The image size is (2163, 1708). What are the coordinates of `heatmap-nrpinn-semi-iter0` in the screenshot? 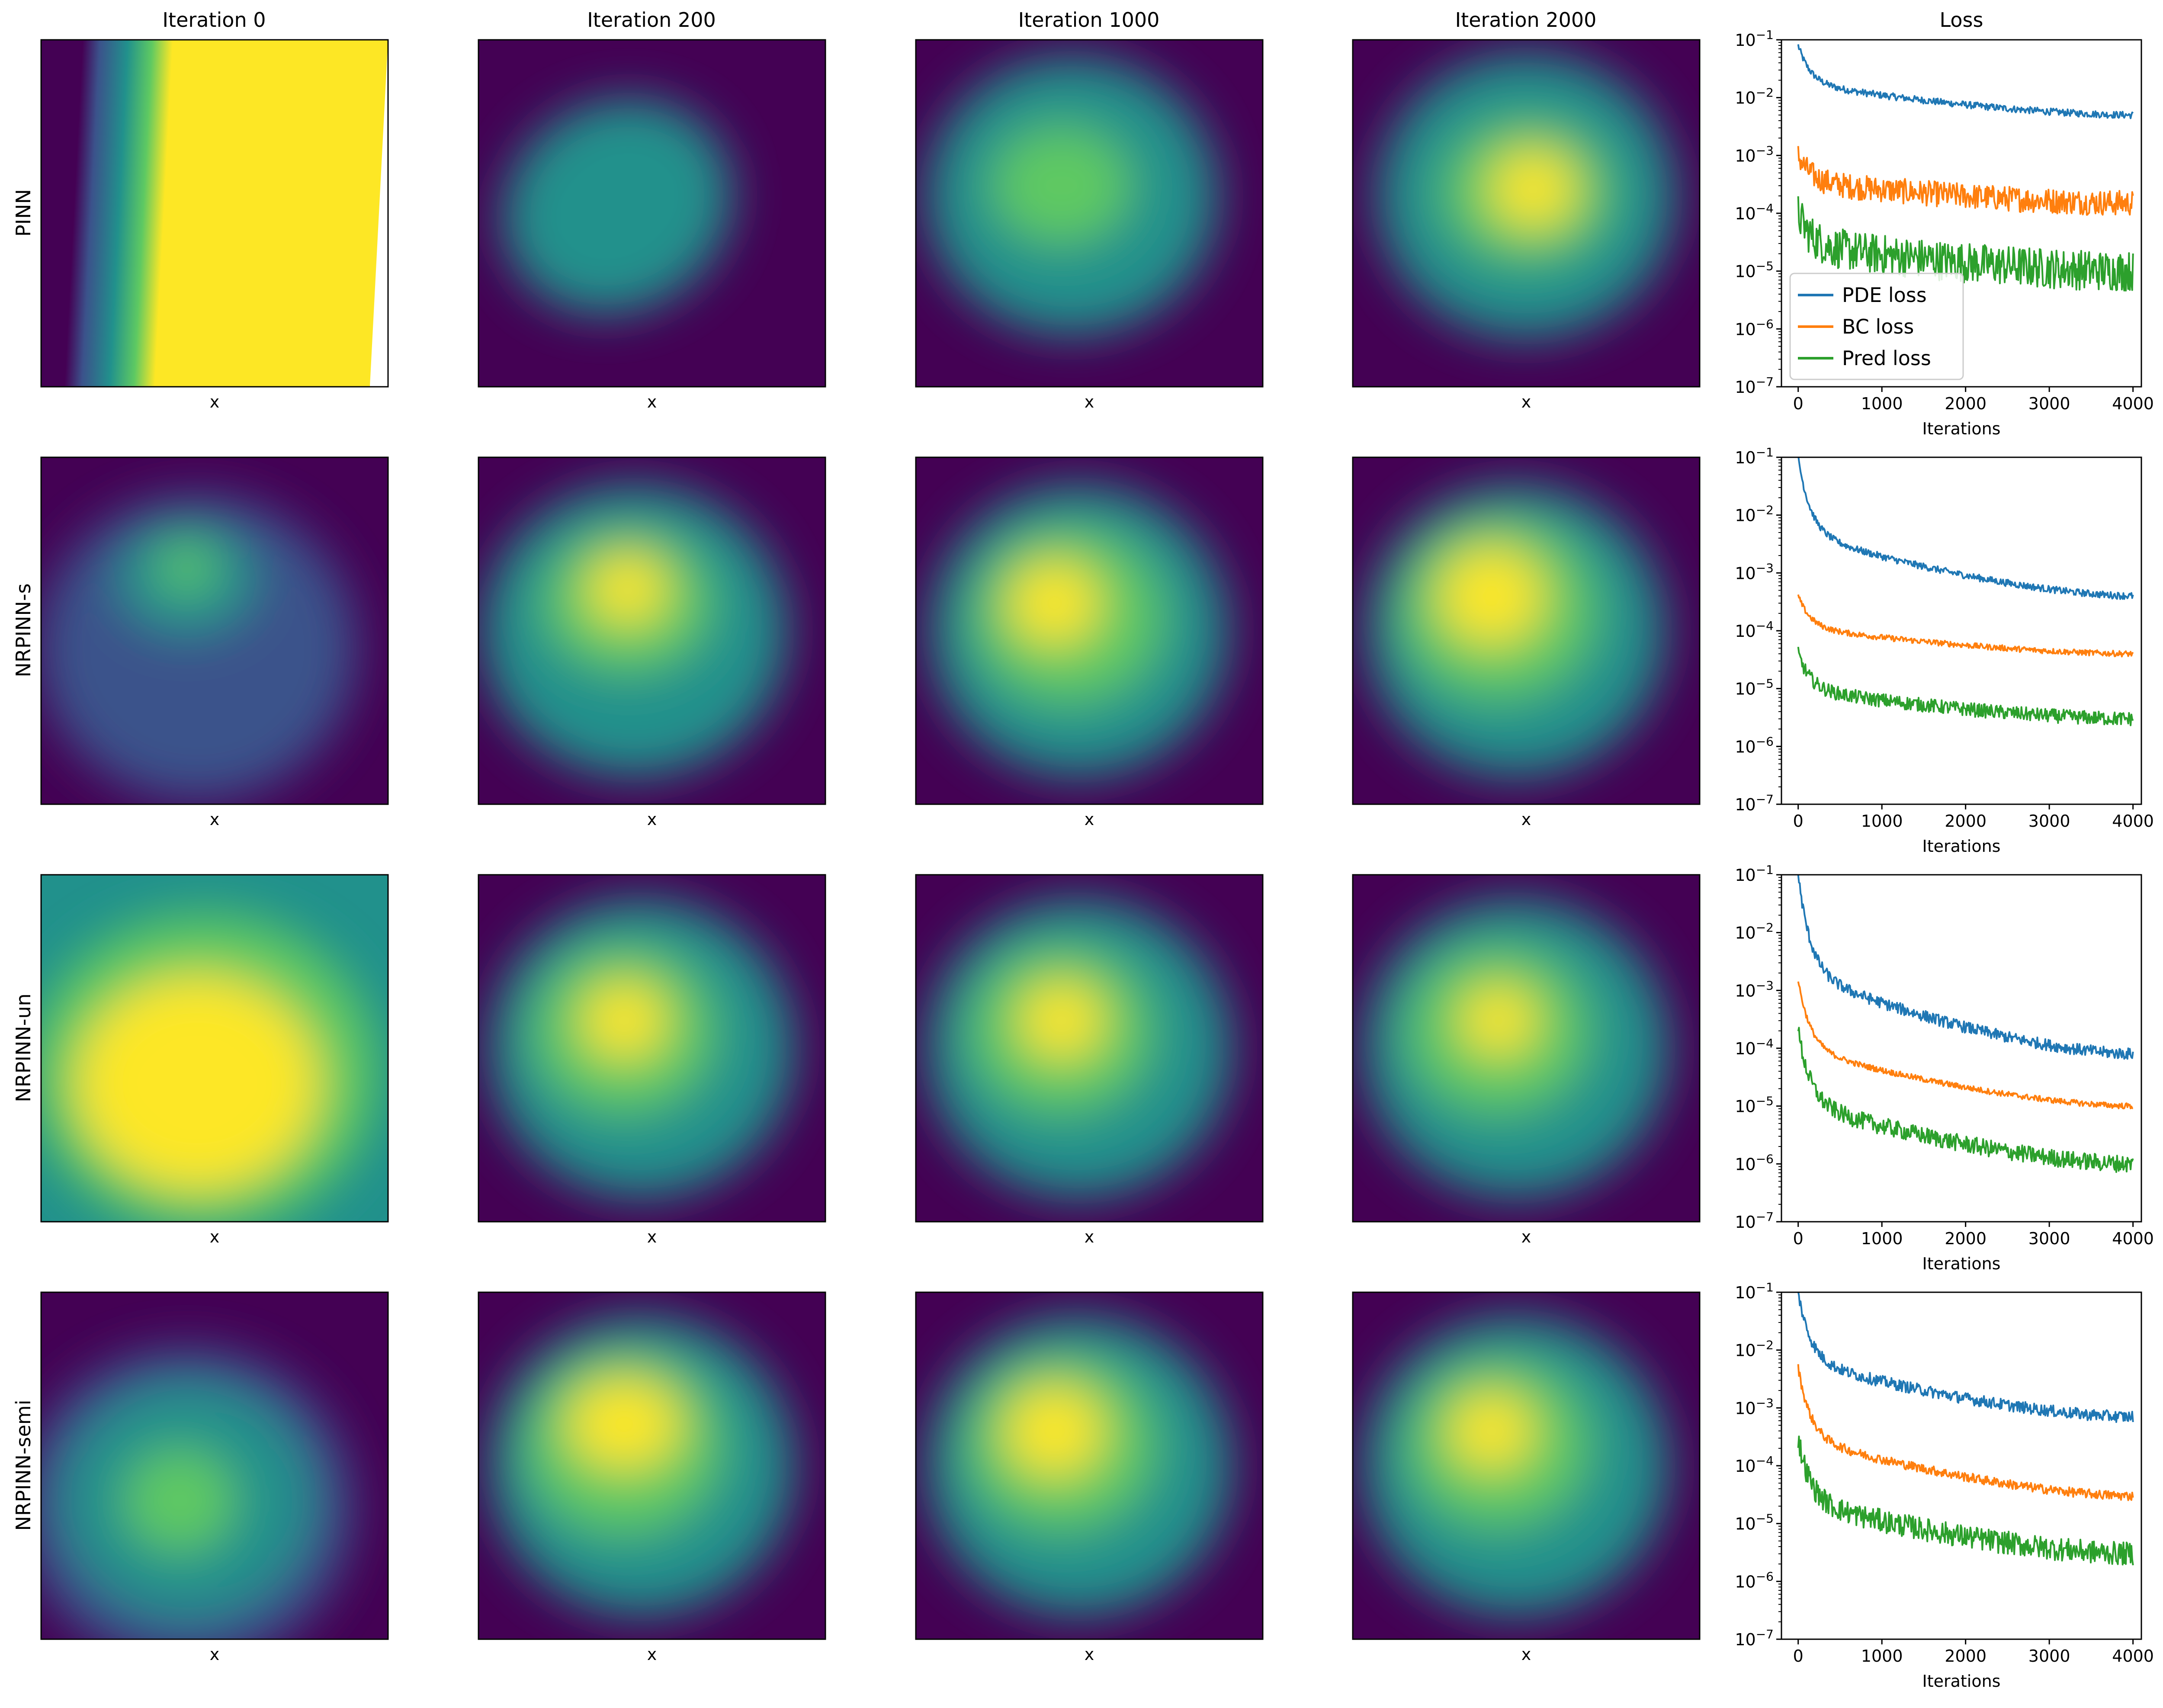 It's located at (214, 1466).